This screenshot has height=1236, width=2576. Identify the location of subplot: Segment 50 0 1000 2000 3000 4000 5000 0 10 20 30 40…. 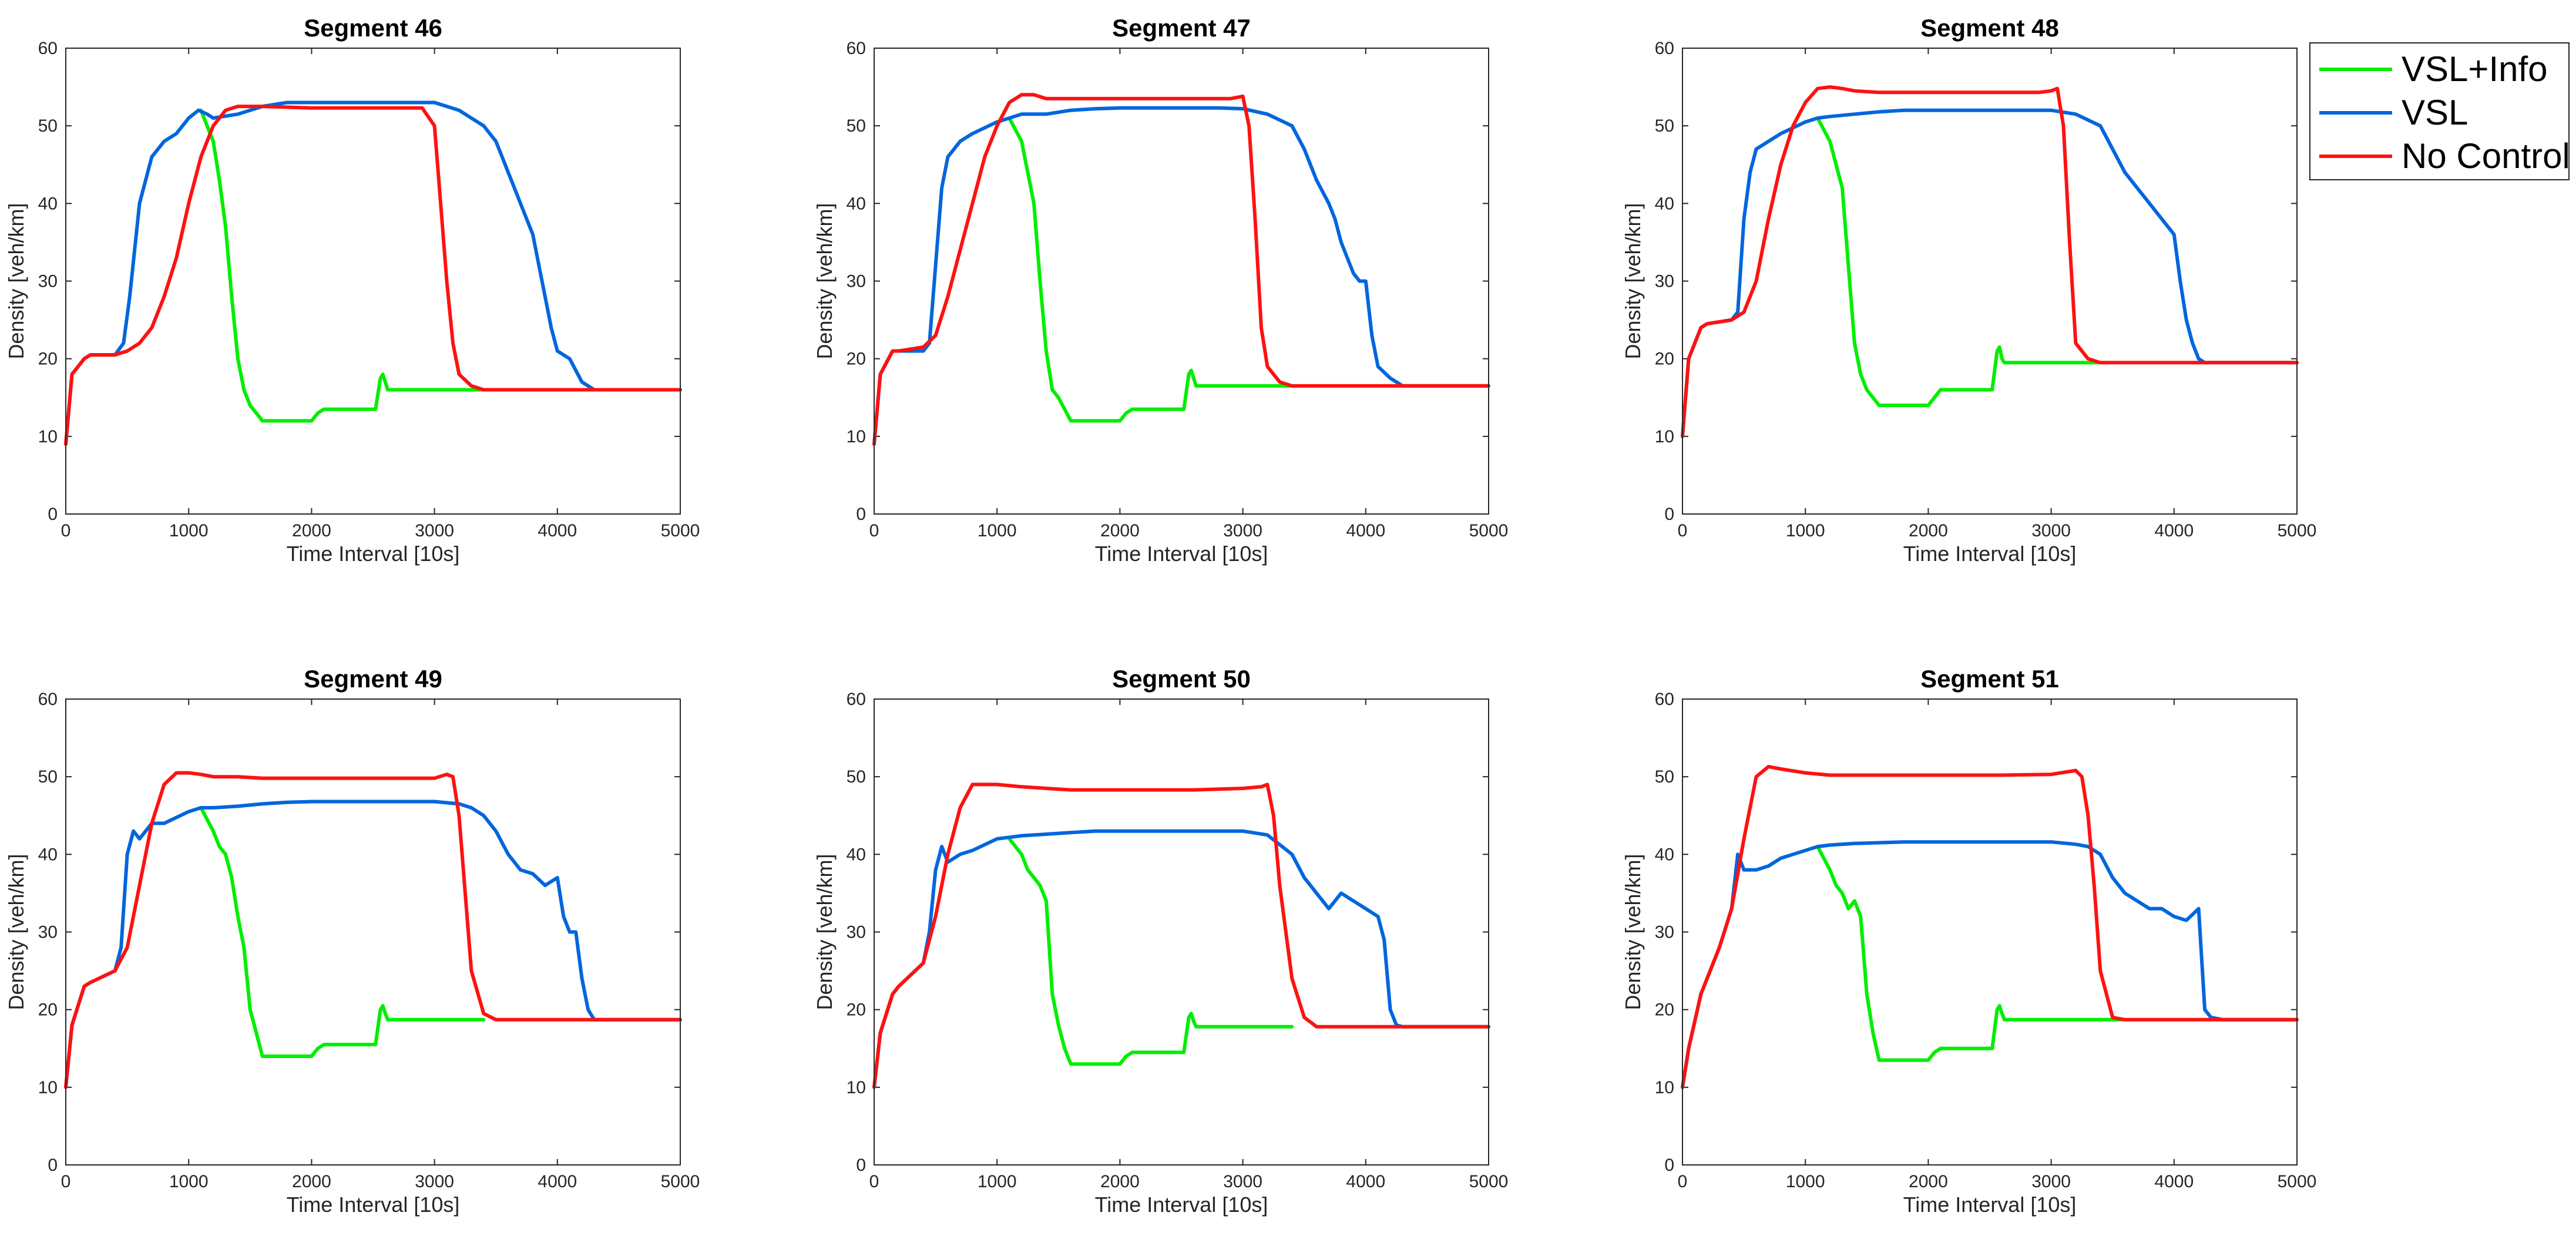
(1160, 941).